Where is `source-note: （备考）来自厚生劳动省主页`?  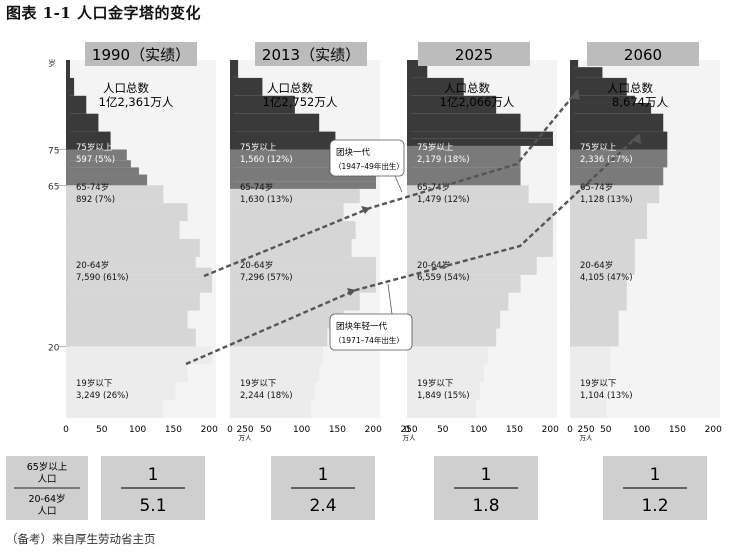
source-note: （备考）来自厚生劳动省主页 is located at coordinates (81, 539).